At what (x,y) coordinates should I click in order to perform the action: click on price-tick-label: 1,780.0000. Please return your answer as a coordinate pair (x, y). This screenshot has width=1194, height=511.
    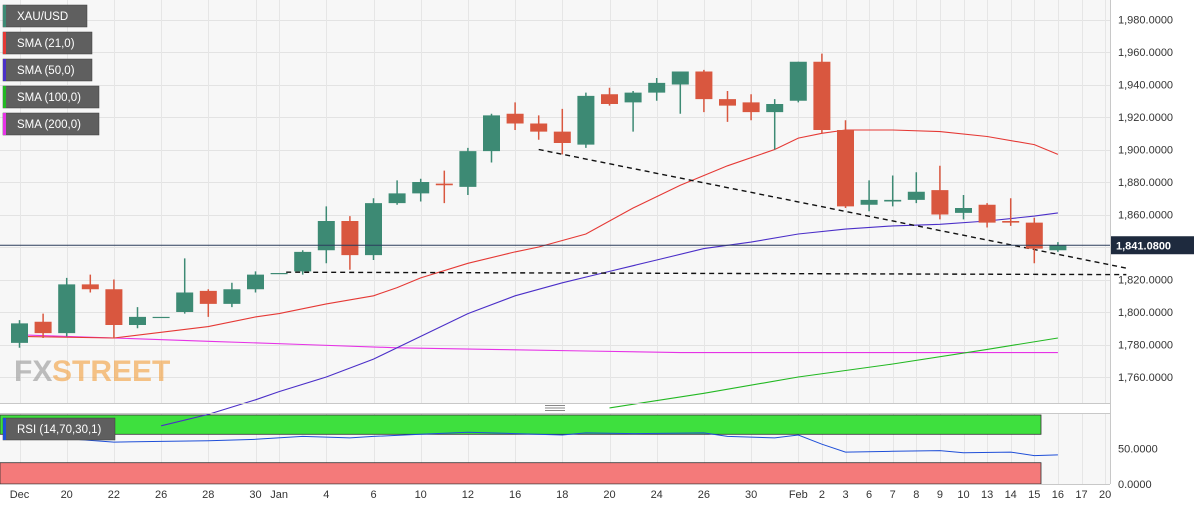
    Looking at the image, I should click on (1145, 346).